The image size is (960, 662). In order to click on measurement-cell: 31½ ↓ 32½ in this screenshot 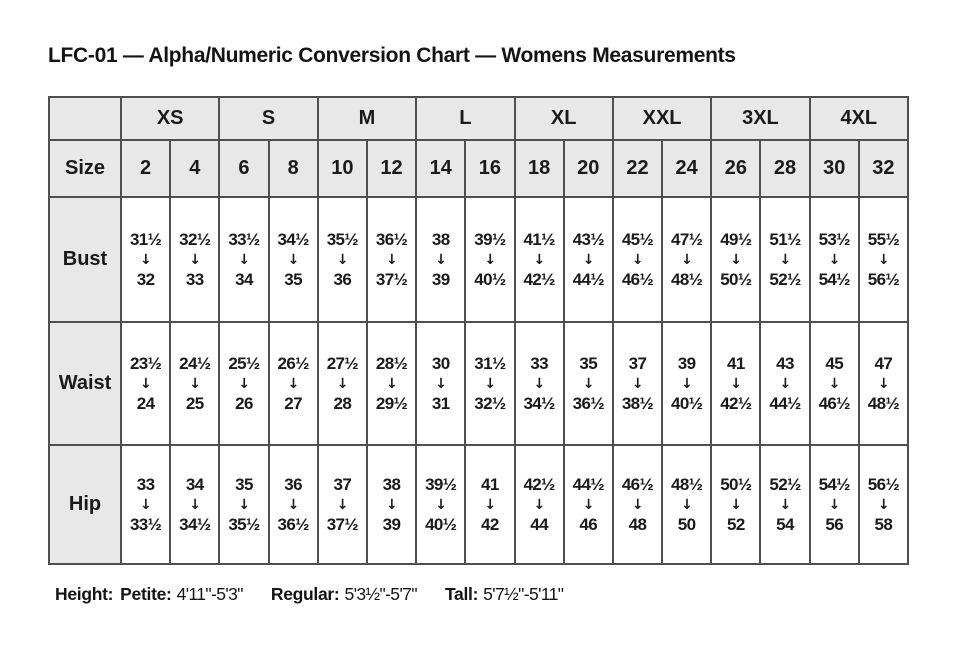, I will do `click(490, 383)`.